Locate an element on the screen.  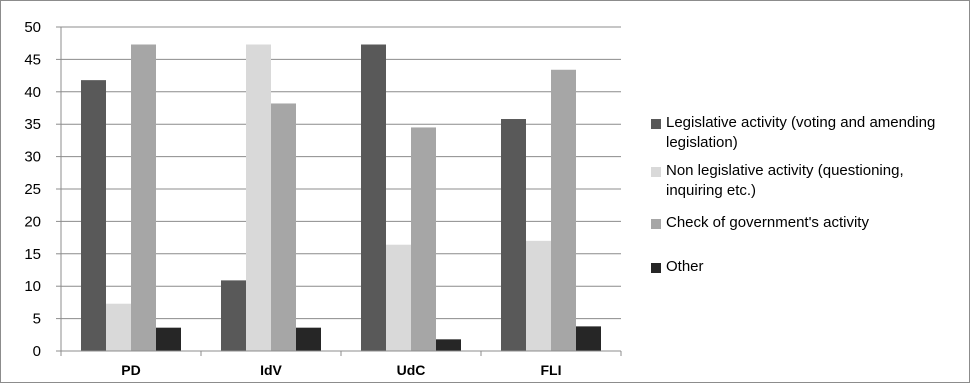
y-tick-label: 20 is located at coordinates (32, 221).